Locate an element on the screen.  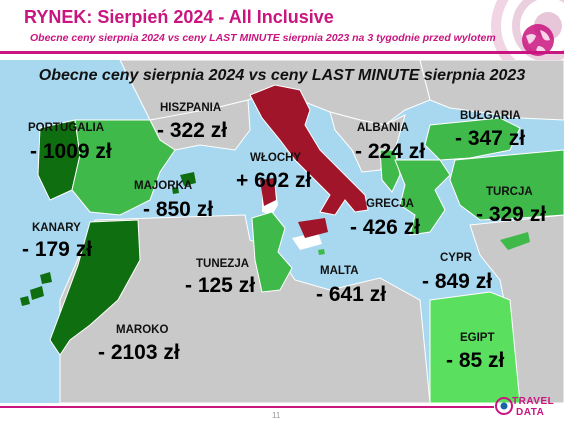
label-maroko: MAROKO is located at coordinates (142, 330).